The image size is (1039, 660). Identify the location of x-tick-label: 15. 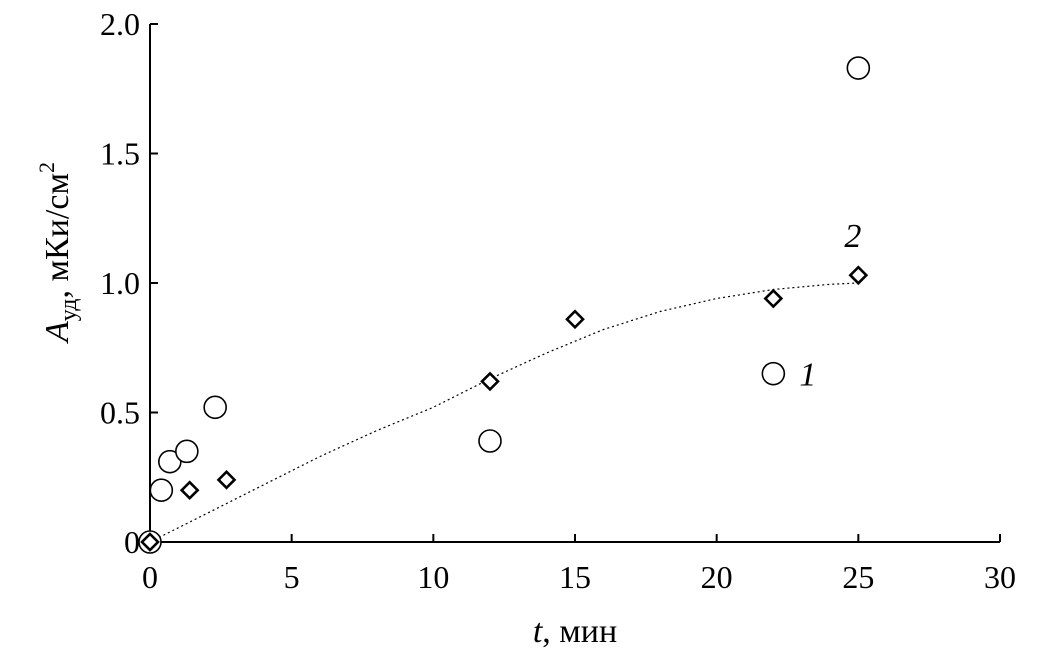
(575, 577).